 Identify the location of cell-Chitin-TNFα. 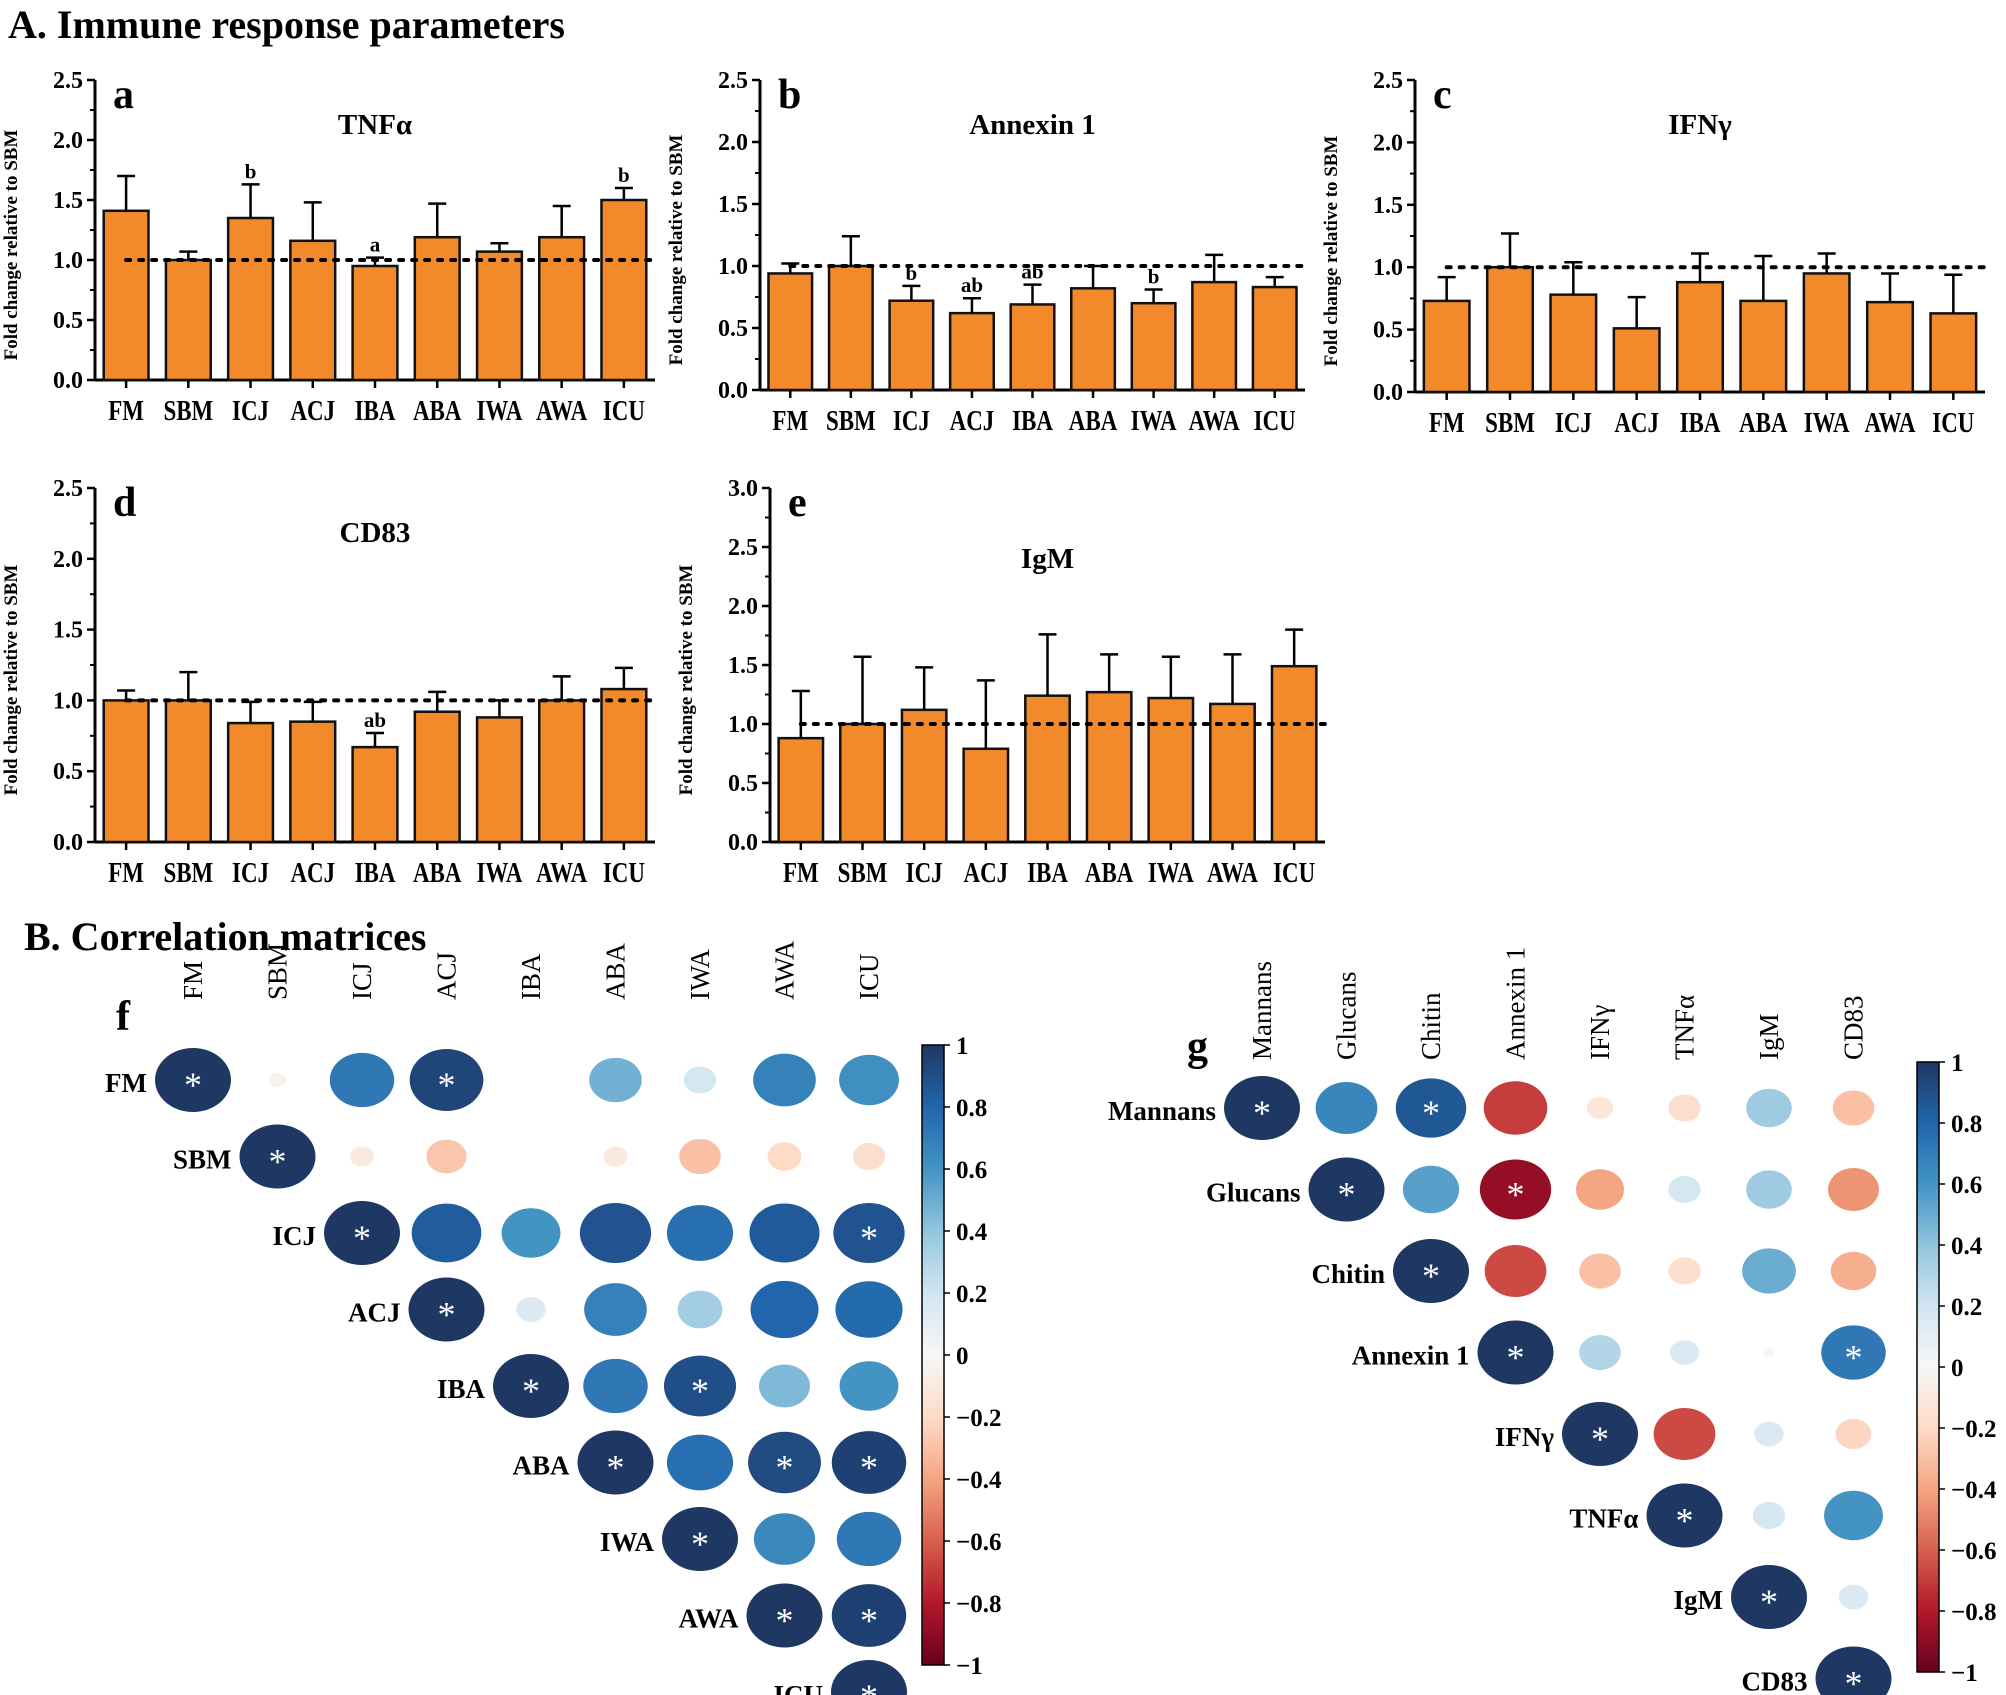
(1684, 1271).